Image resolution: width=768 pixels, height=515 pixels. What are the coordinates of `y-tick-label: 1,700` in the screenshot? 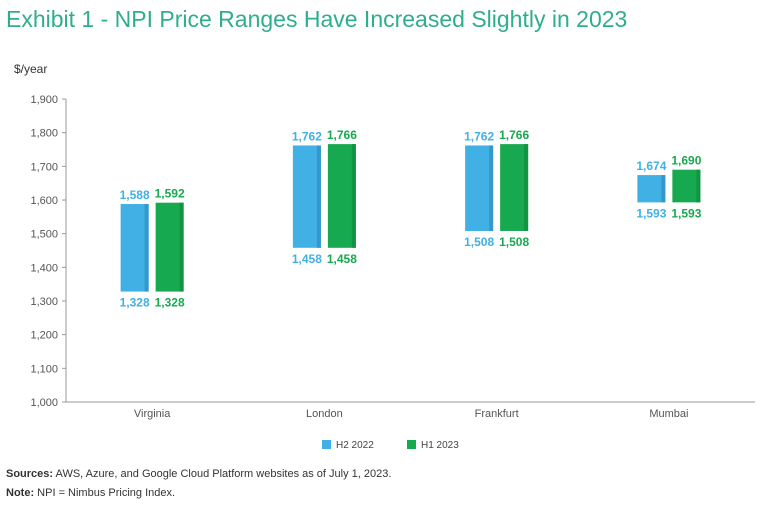 It's located at (44, 167).